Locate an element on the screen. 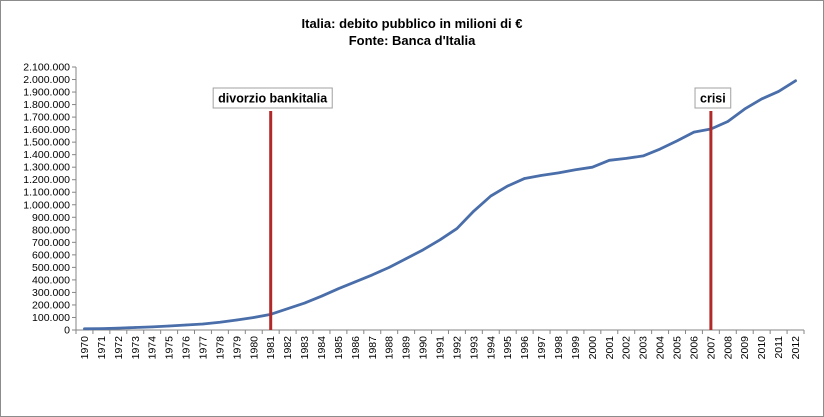 This screenshot has height=417, width=824. y-tick-label: 1.800.000 is located at coordinates (46, 105).